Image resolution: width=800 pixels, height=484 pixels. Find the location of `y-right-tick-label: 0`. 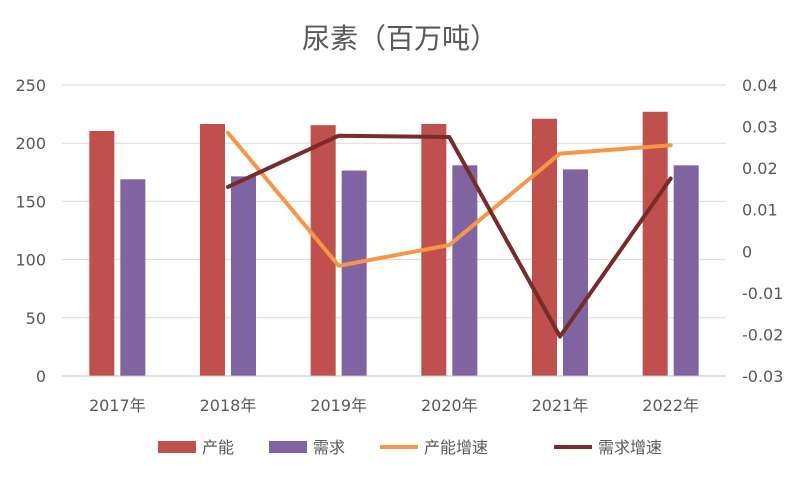

y-right-tick-label: 0 is located at coordinates (747, 251).